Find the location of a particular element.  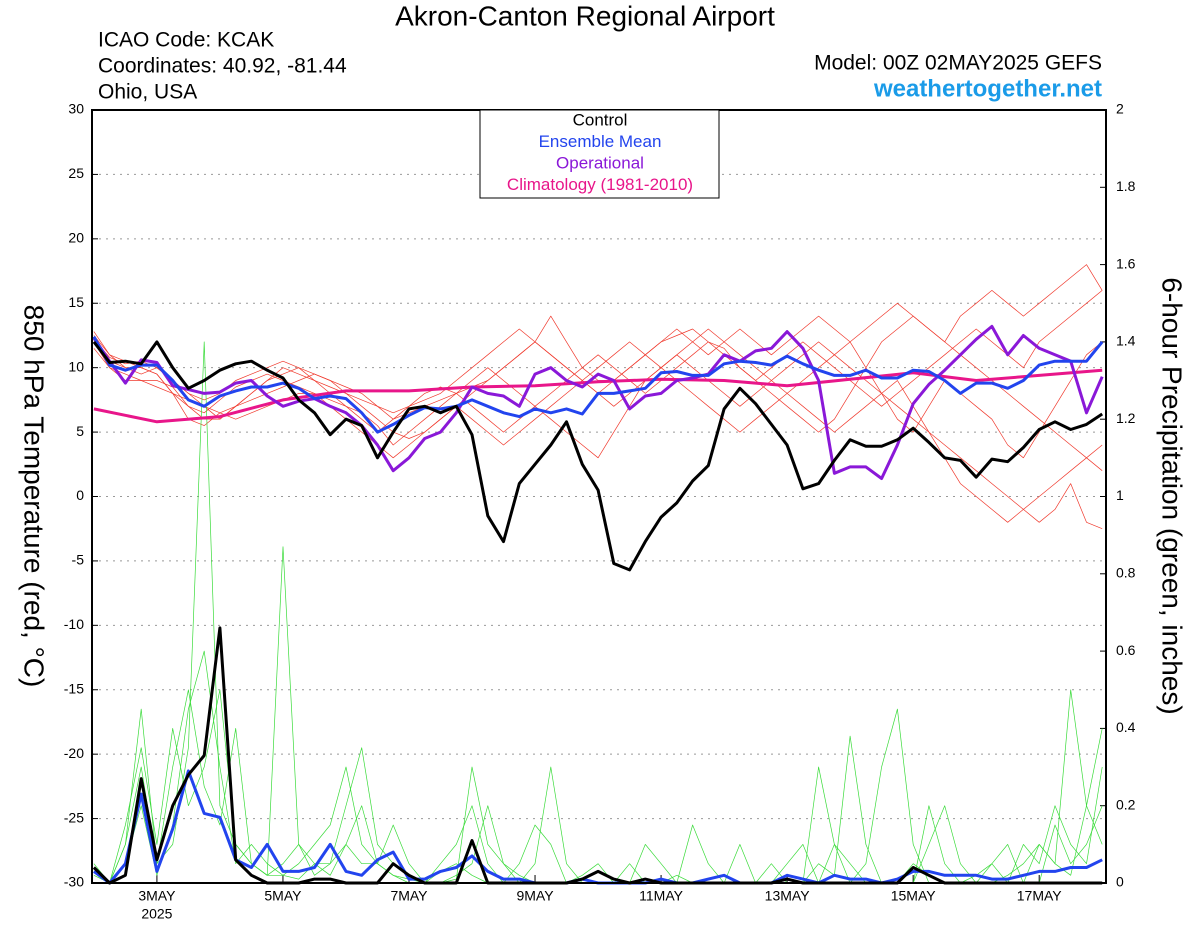

y-tick-label: 0 is located at coordinates (80, 495).